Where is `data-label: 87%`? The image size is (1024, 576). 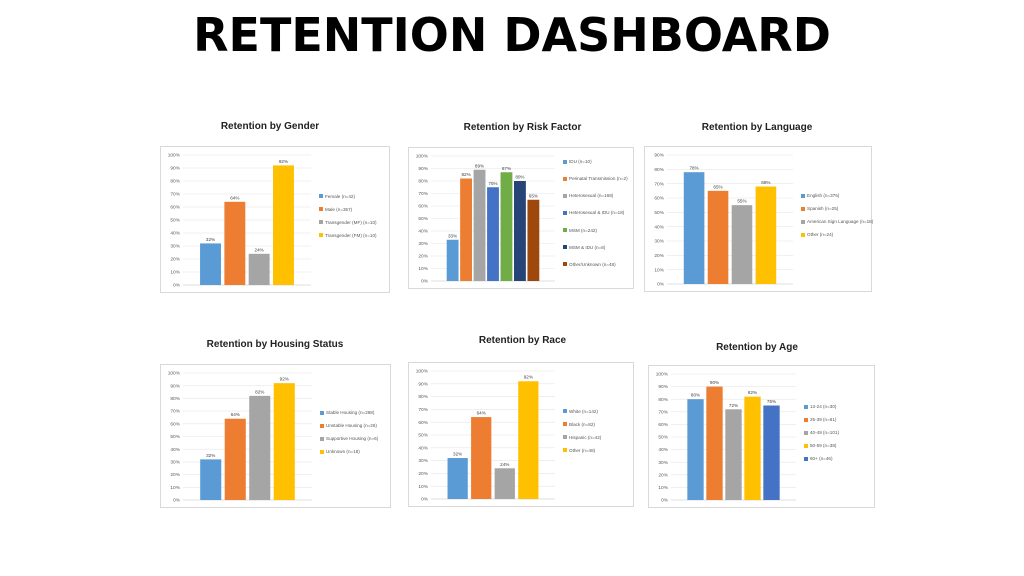 data-label: 87% is located at coordinates (506, 168).